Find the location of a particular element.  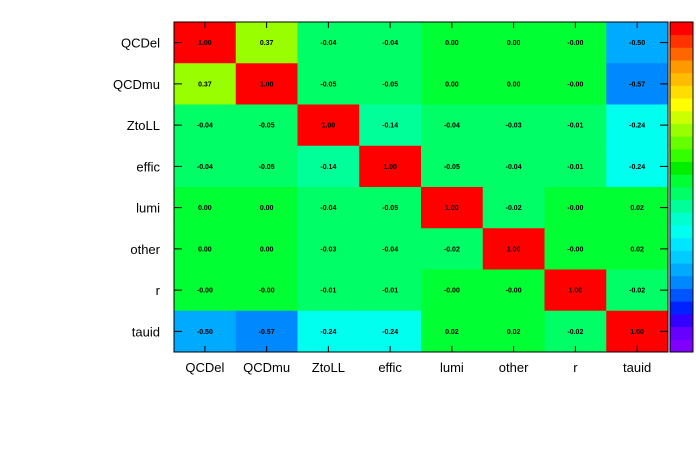

cell-value-label: -0.02 is located at coordinates (575, 332).